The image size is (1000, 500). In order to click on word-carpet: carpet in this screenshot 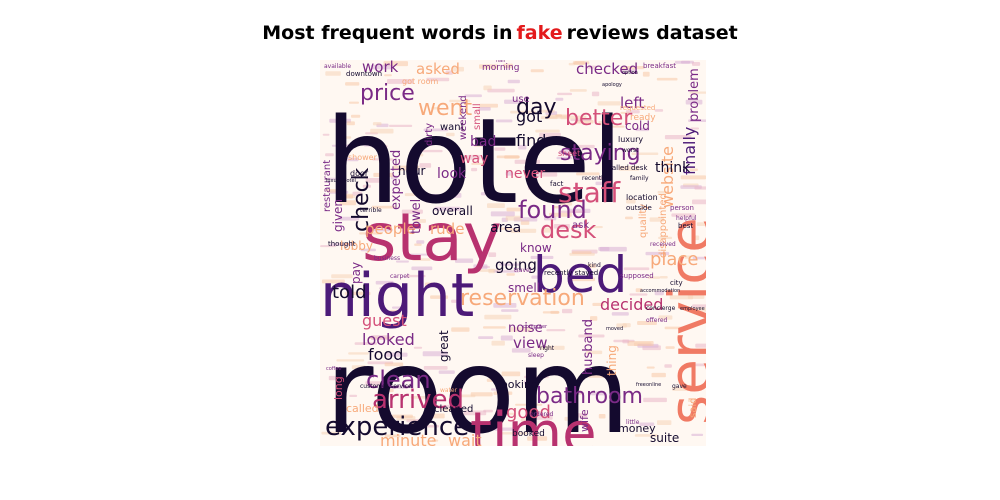, I will do `click(400, 276)`.